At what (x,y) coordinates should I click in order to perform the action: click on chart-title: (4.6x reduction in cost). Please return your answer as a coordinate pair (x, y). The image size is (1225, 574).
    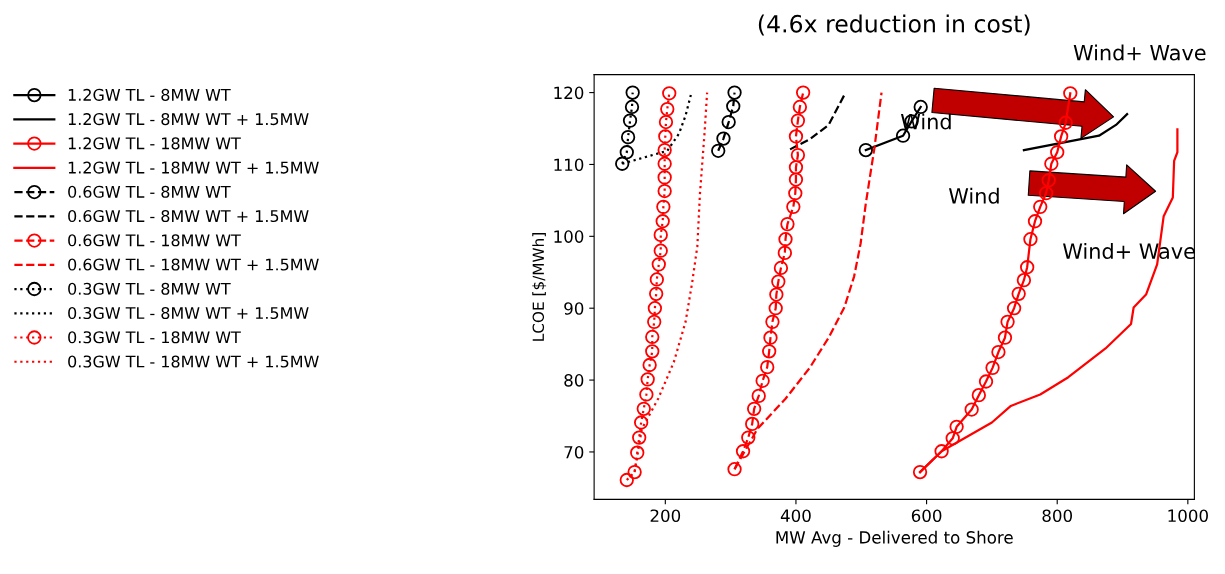
    Looking at the image, I should click on (894, 25).